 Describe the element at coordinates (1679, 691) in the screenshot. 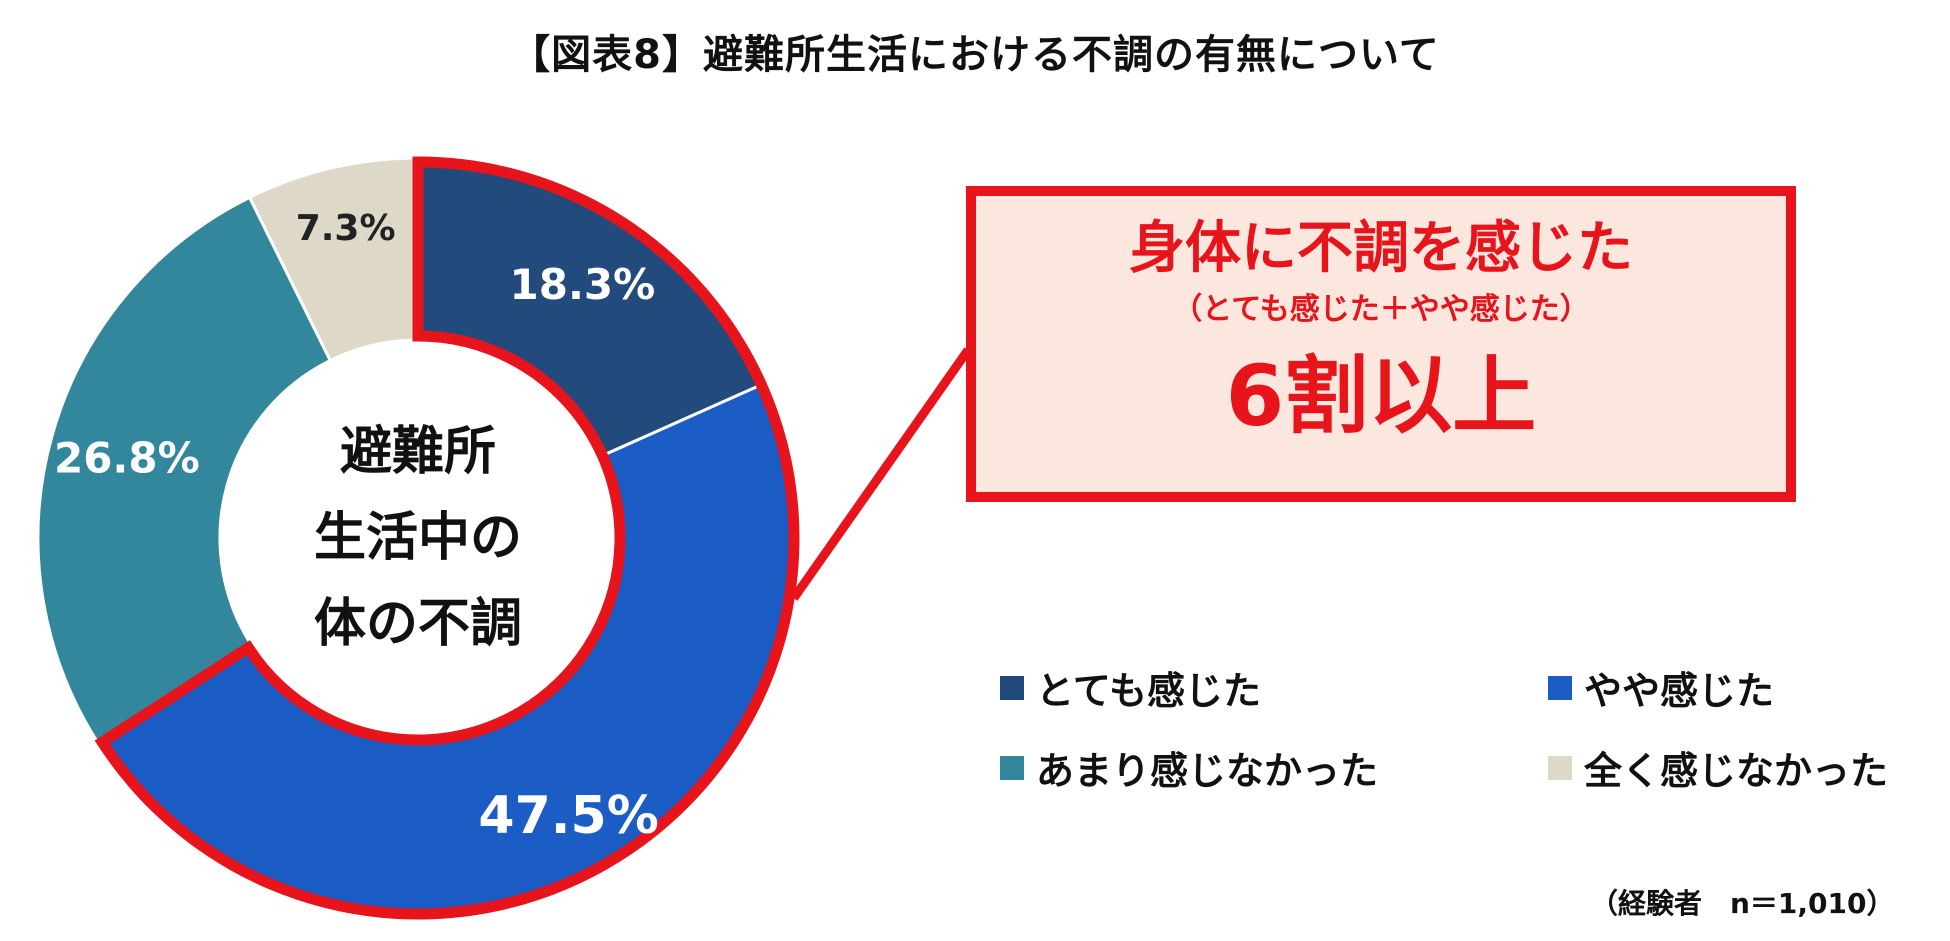

I see `legend-label-somewhat: やや感じた` at that location.